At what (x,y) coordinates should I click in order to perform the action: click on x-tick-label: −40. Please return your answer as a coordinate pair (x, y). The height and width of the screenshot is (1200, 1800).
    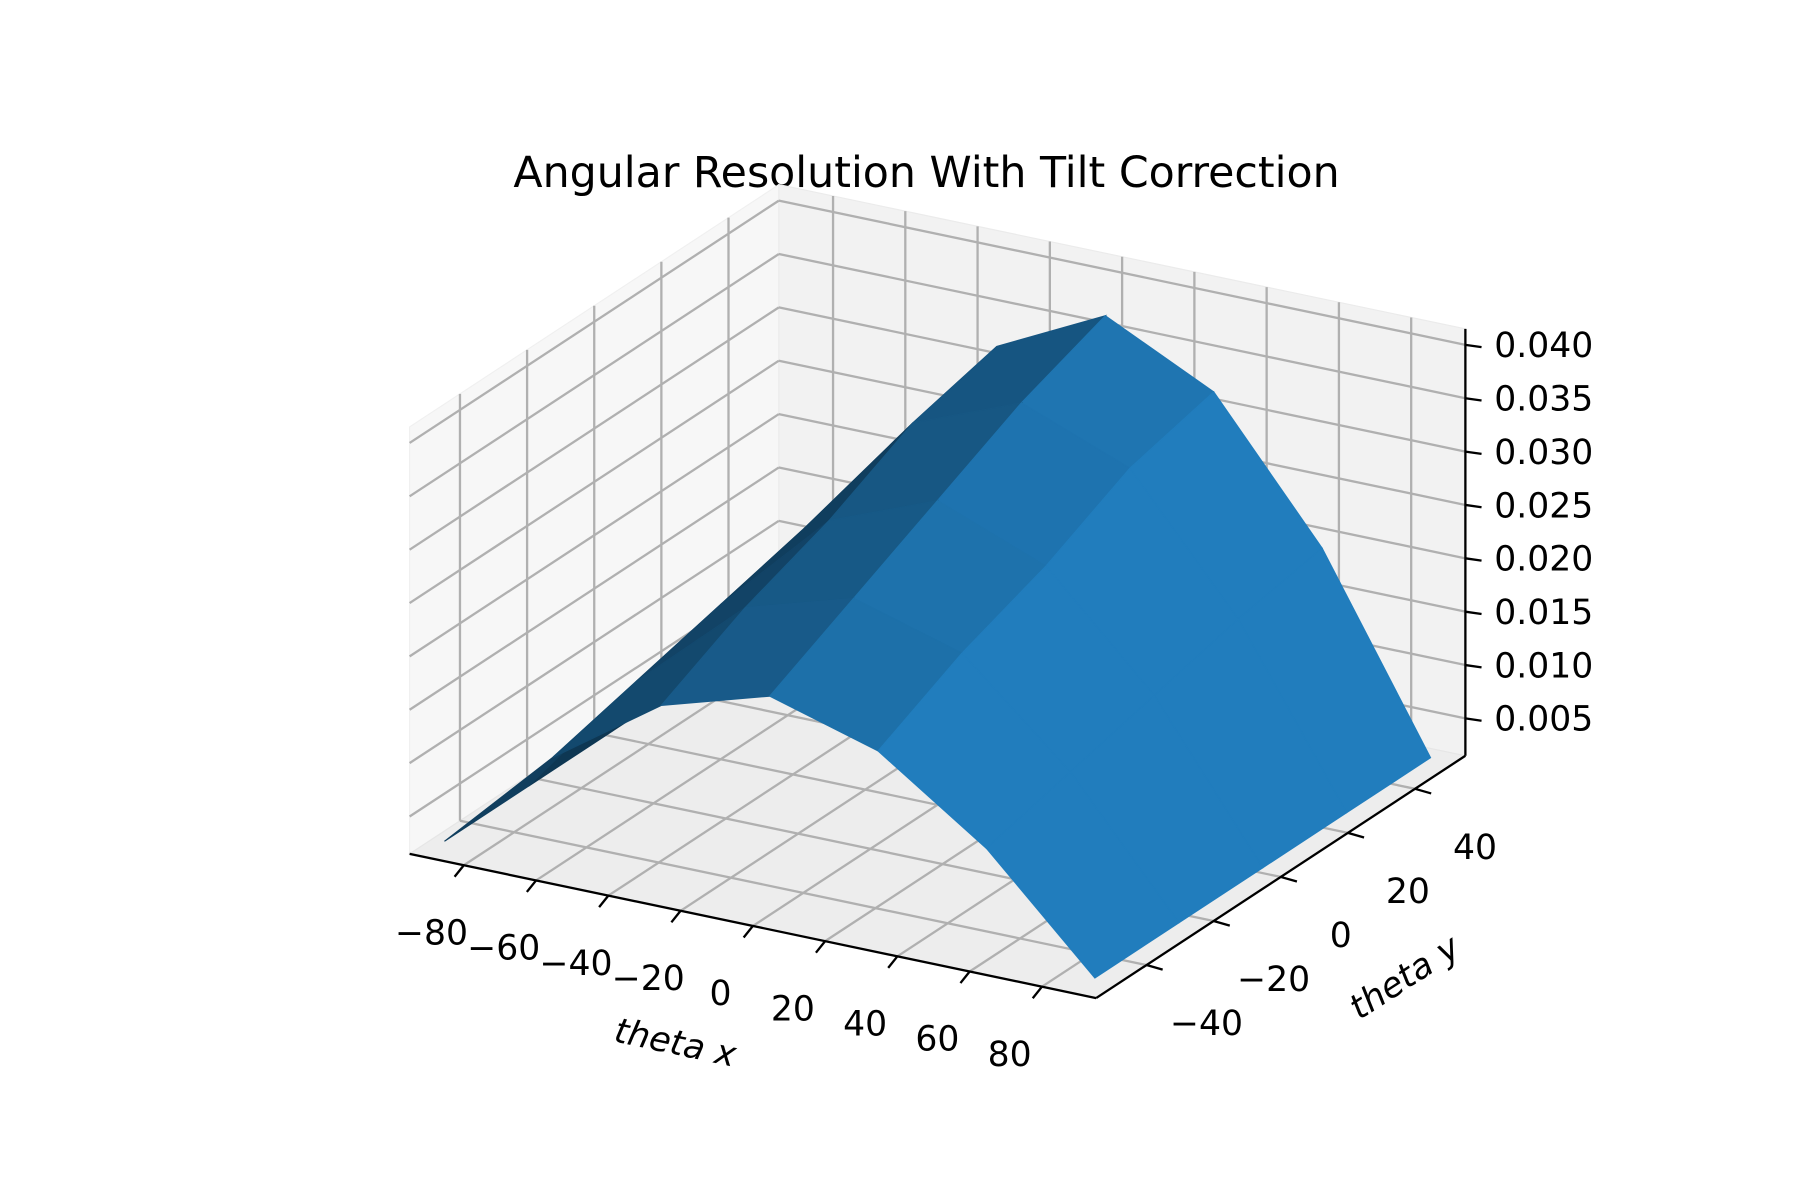
    Looking at the image, I should click on (576, 964).